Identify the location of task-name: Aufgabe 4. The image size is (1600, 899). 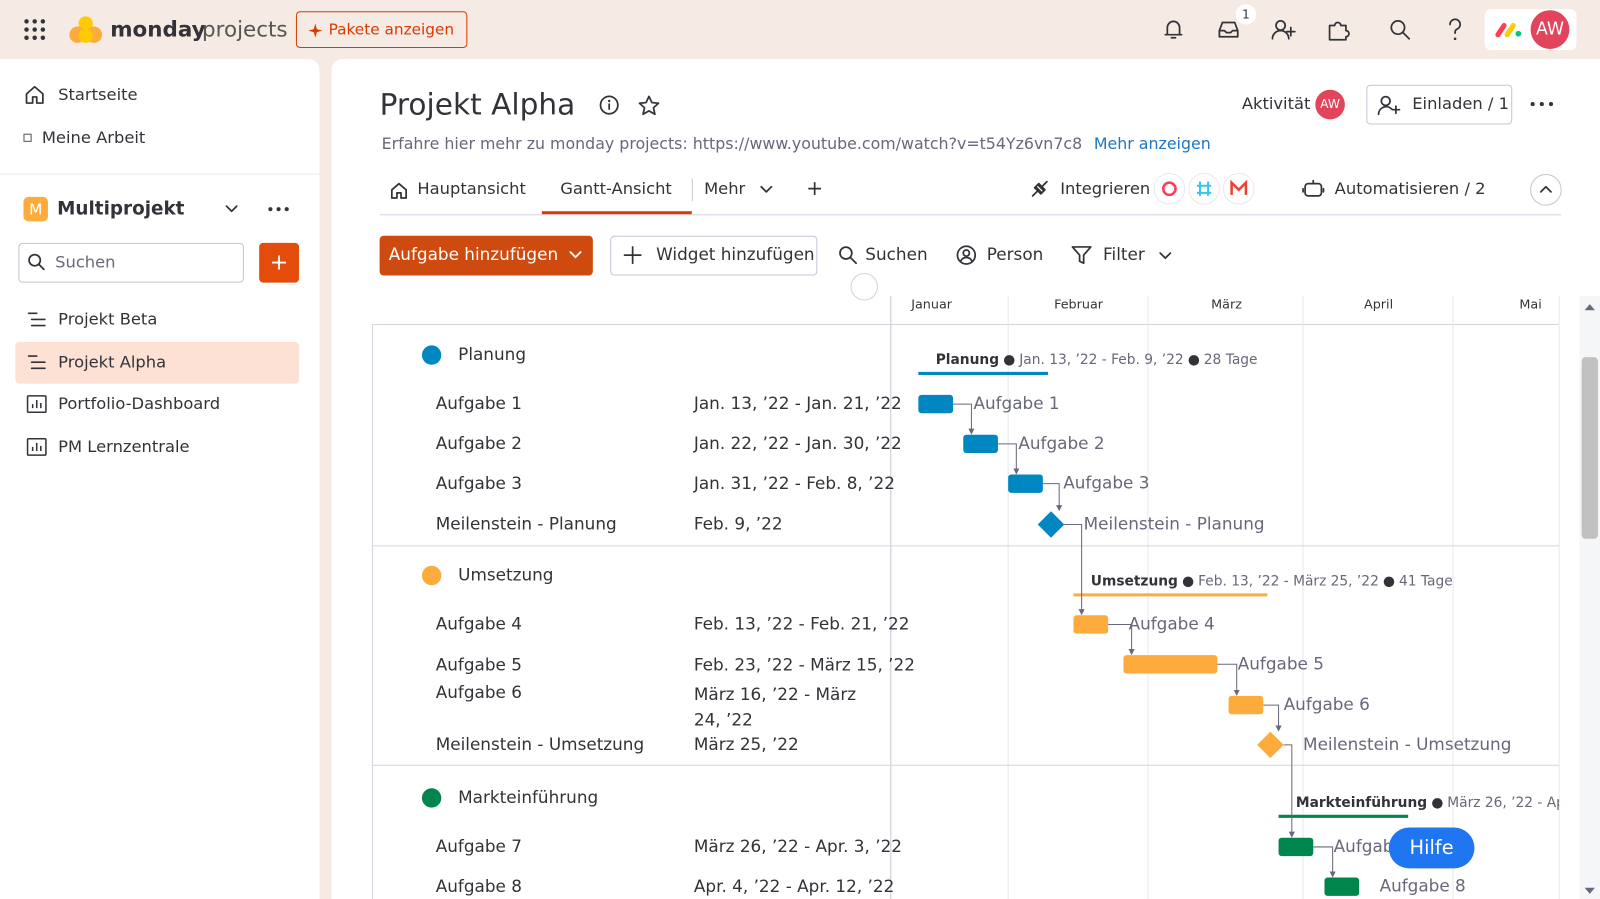
(478, 624).